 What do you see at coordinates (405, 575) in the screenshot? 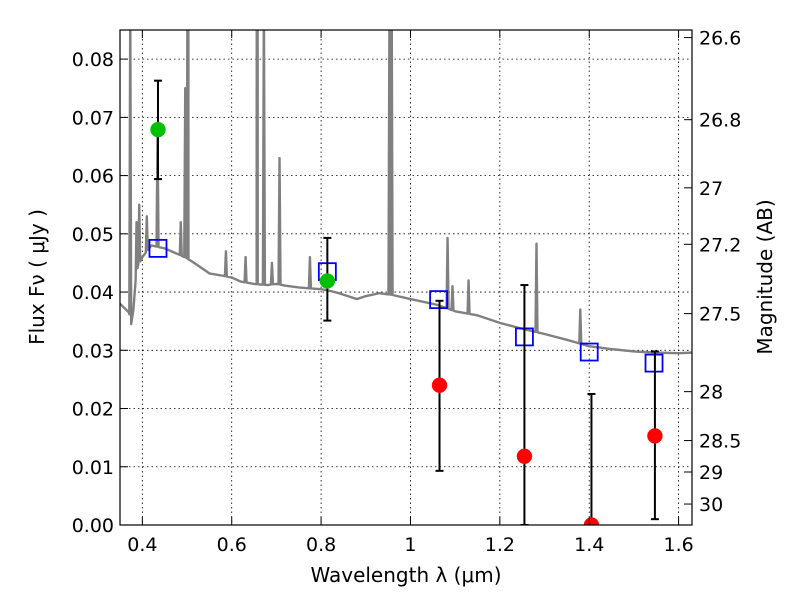
I see `x-axis-label: Wavelength λ (μm)` at bounding box center [405, 575].